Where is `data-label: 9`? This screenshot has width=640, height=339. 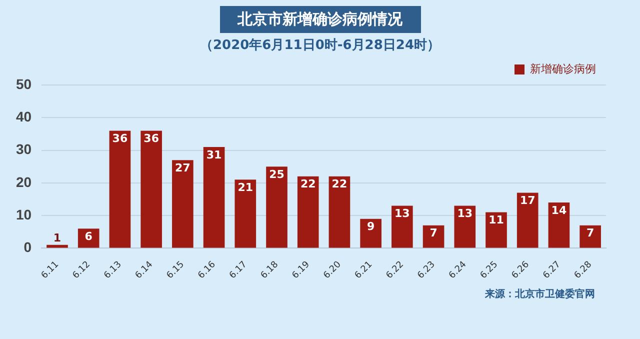 data-label: 9 is located at coordinates (370, 227).